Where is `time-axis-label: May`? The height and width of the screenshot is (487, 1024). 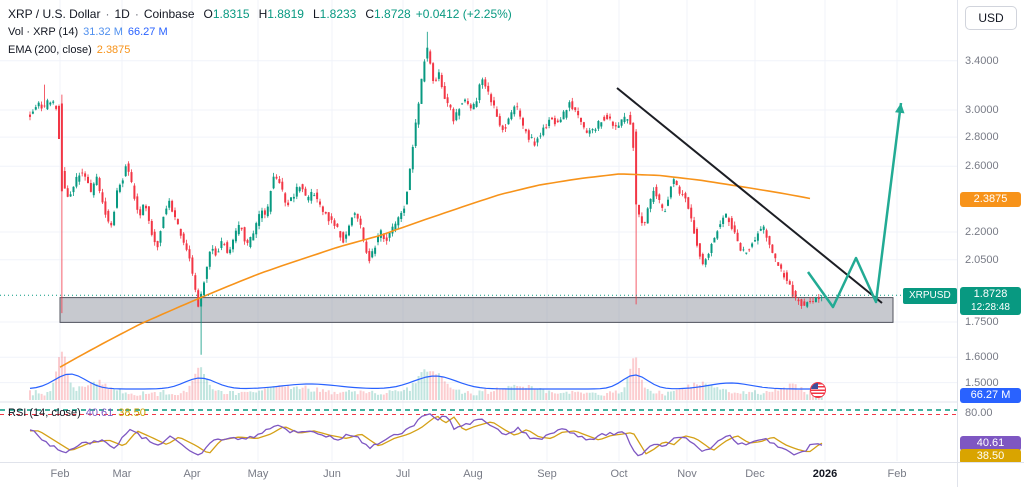
time-axis-label: May is located at coordinates (258, 474).